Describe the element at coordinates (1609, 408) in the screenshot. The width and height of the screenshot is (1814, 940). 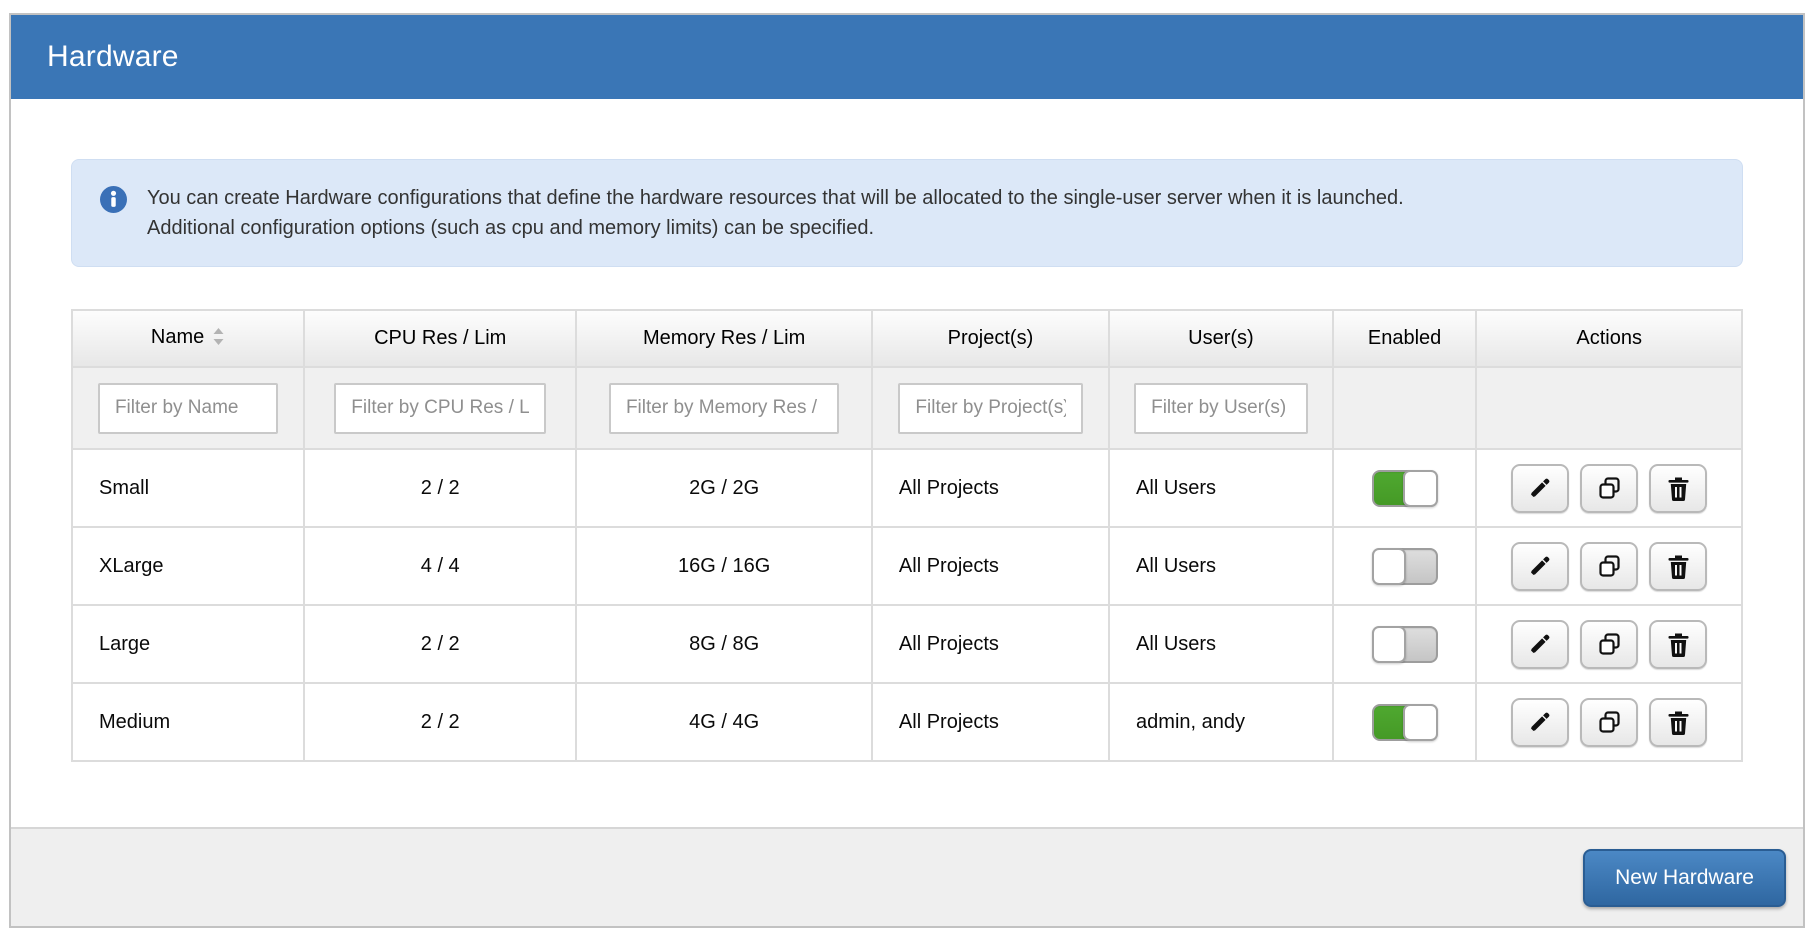
I see `filter-actions-empty-cell` at that location.